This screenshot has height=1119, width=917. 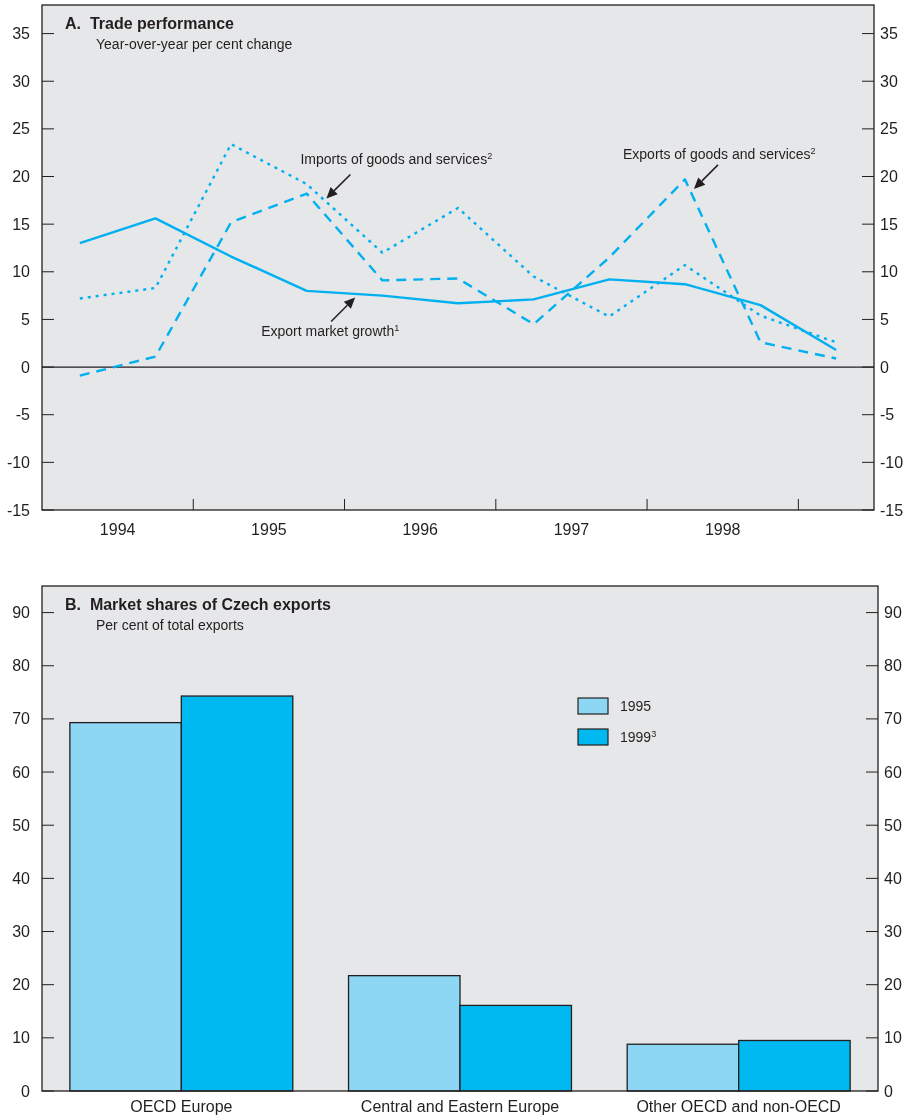 What do you see at coordinates (21, 825) in the screenshot?
I see `y-tick-label: 50` at bounding box center [21, 825].